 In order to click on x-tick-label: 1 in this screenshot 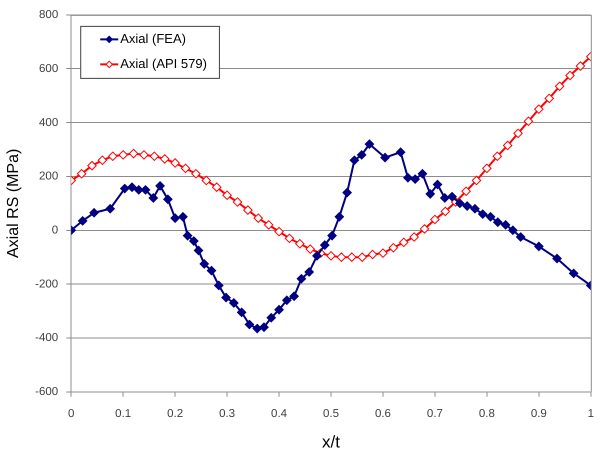, I will do `click(591, 414)`.